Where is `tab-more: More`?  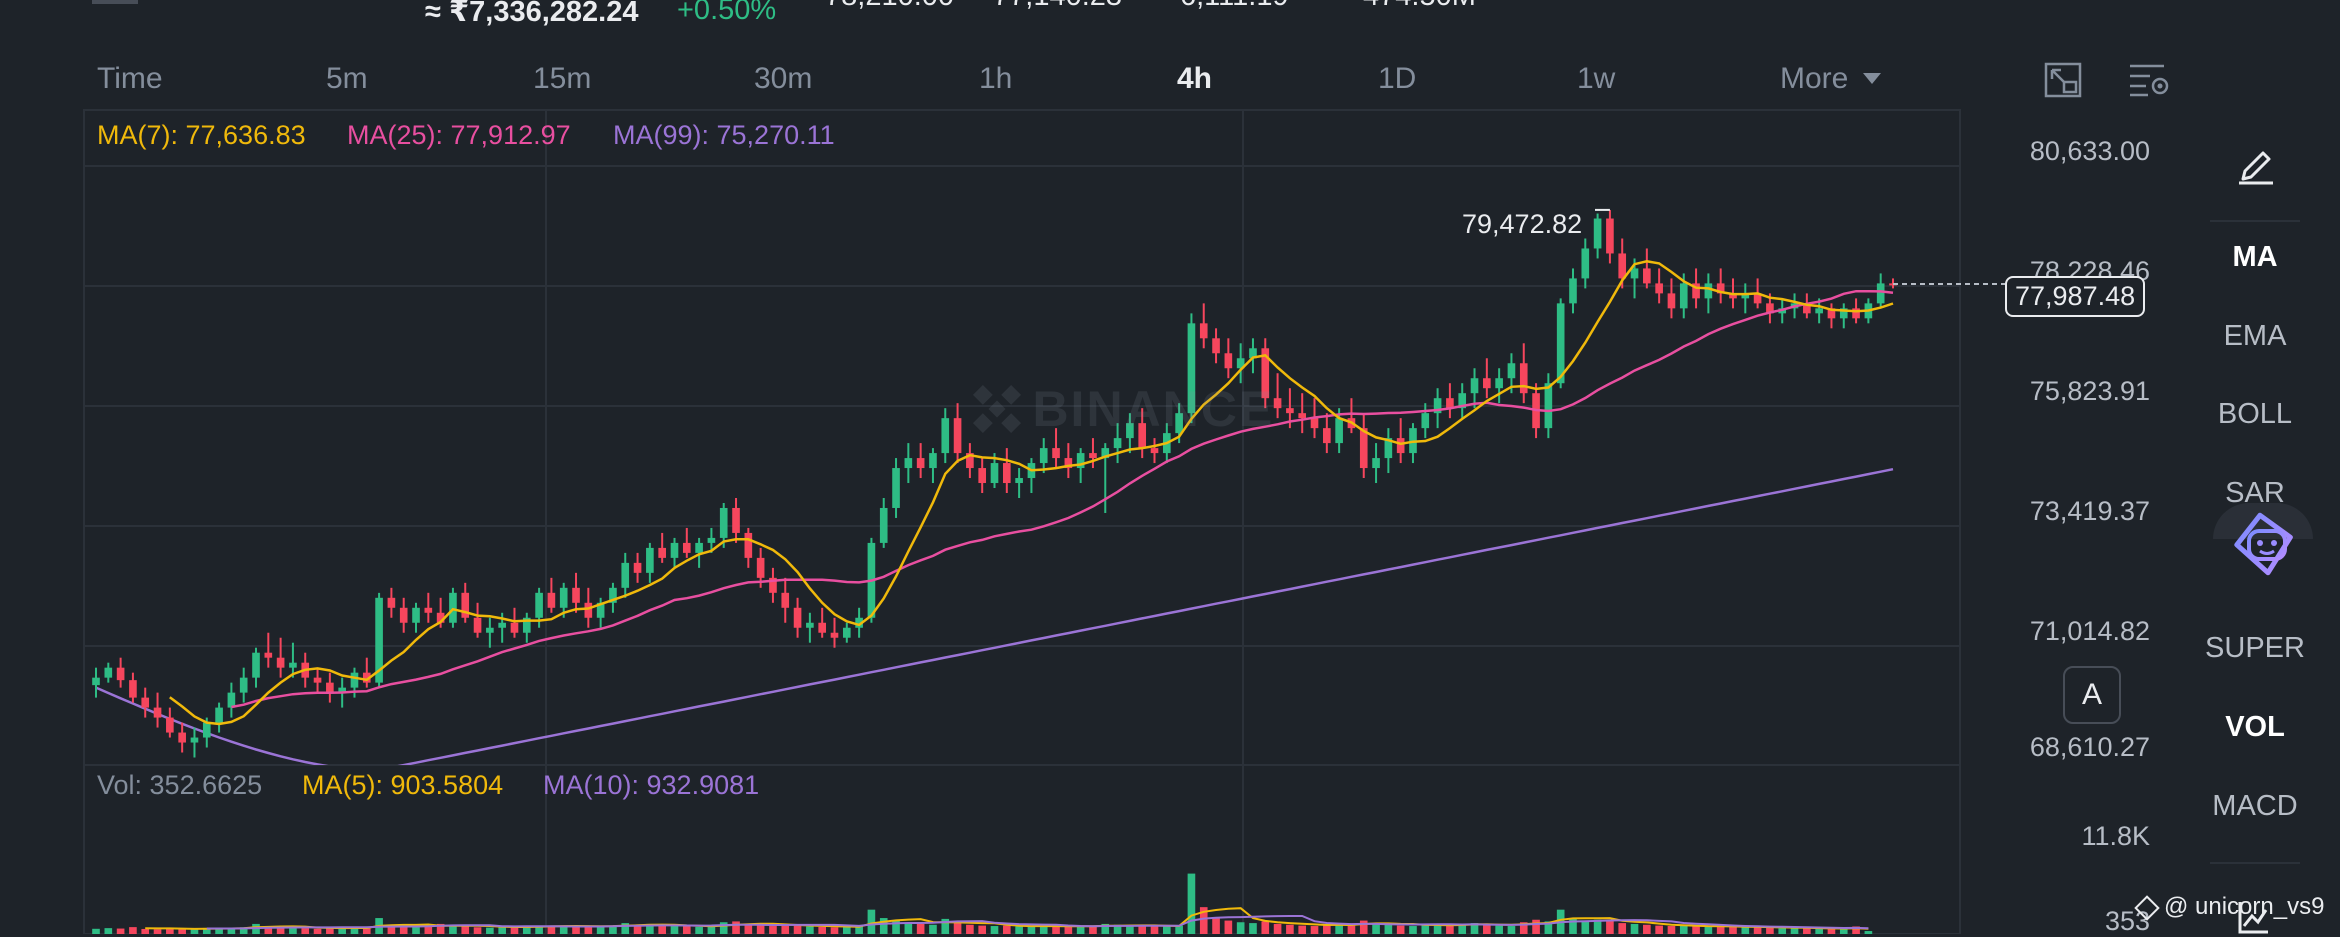
tab-more: More is located at coordinates (1830, 79).